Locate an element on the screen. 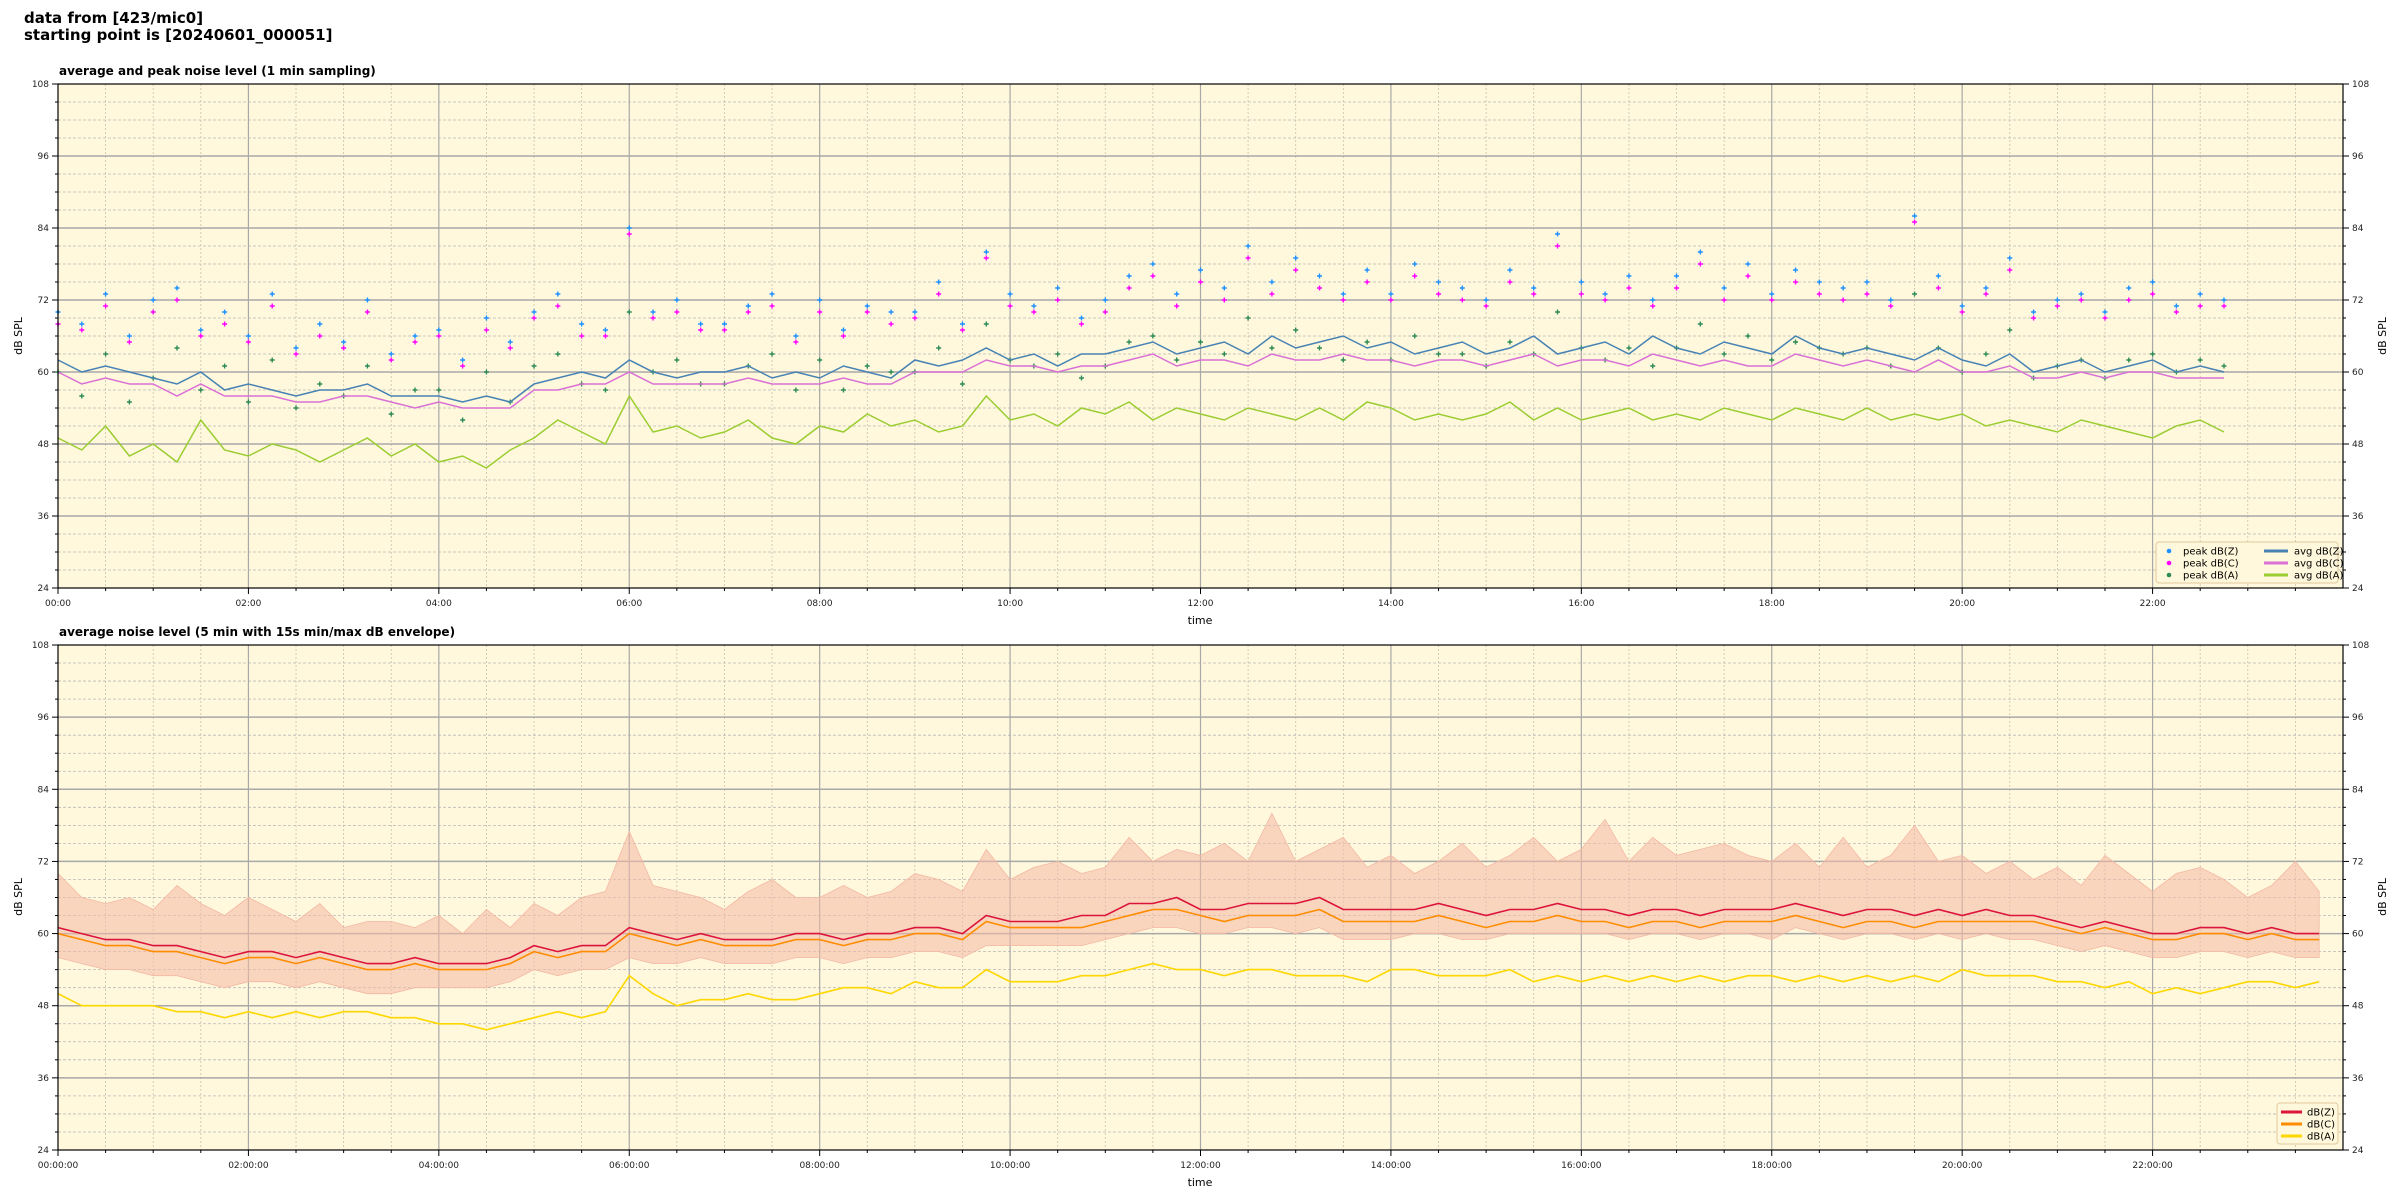 Image resolution: width=2400 pixels, height=1200 pixels. y-tick-label-right: 24 is located at coordinates (2358, 589).